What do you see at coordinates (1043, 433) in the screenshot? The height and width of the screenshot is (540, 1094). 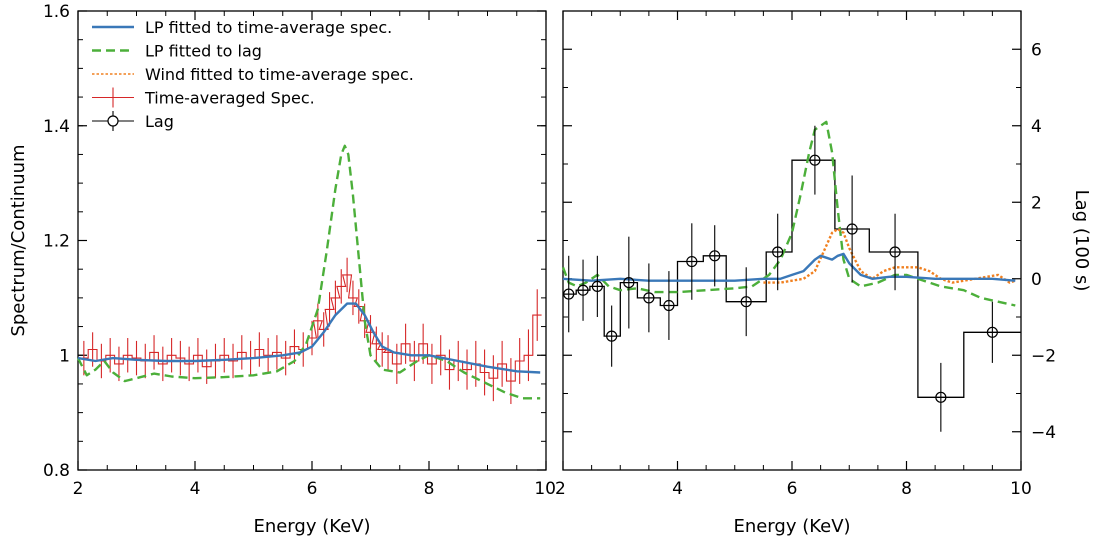 I see `y-tick-label: −4` at bounding box center [1043, 433].